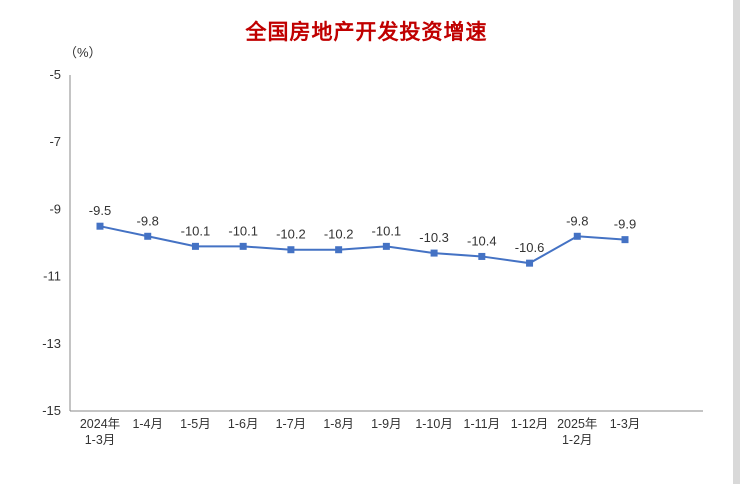  What do you see at coordinates (434, 424) in the screenshot?
I see `x-category-label: 1-10月` at bounding box center [434, 424].